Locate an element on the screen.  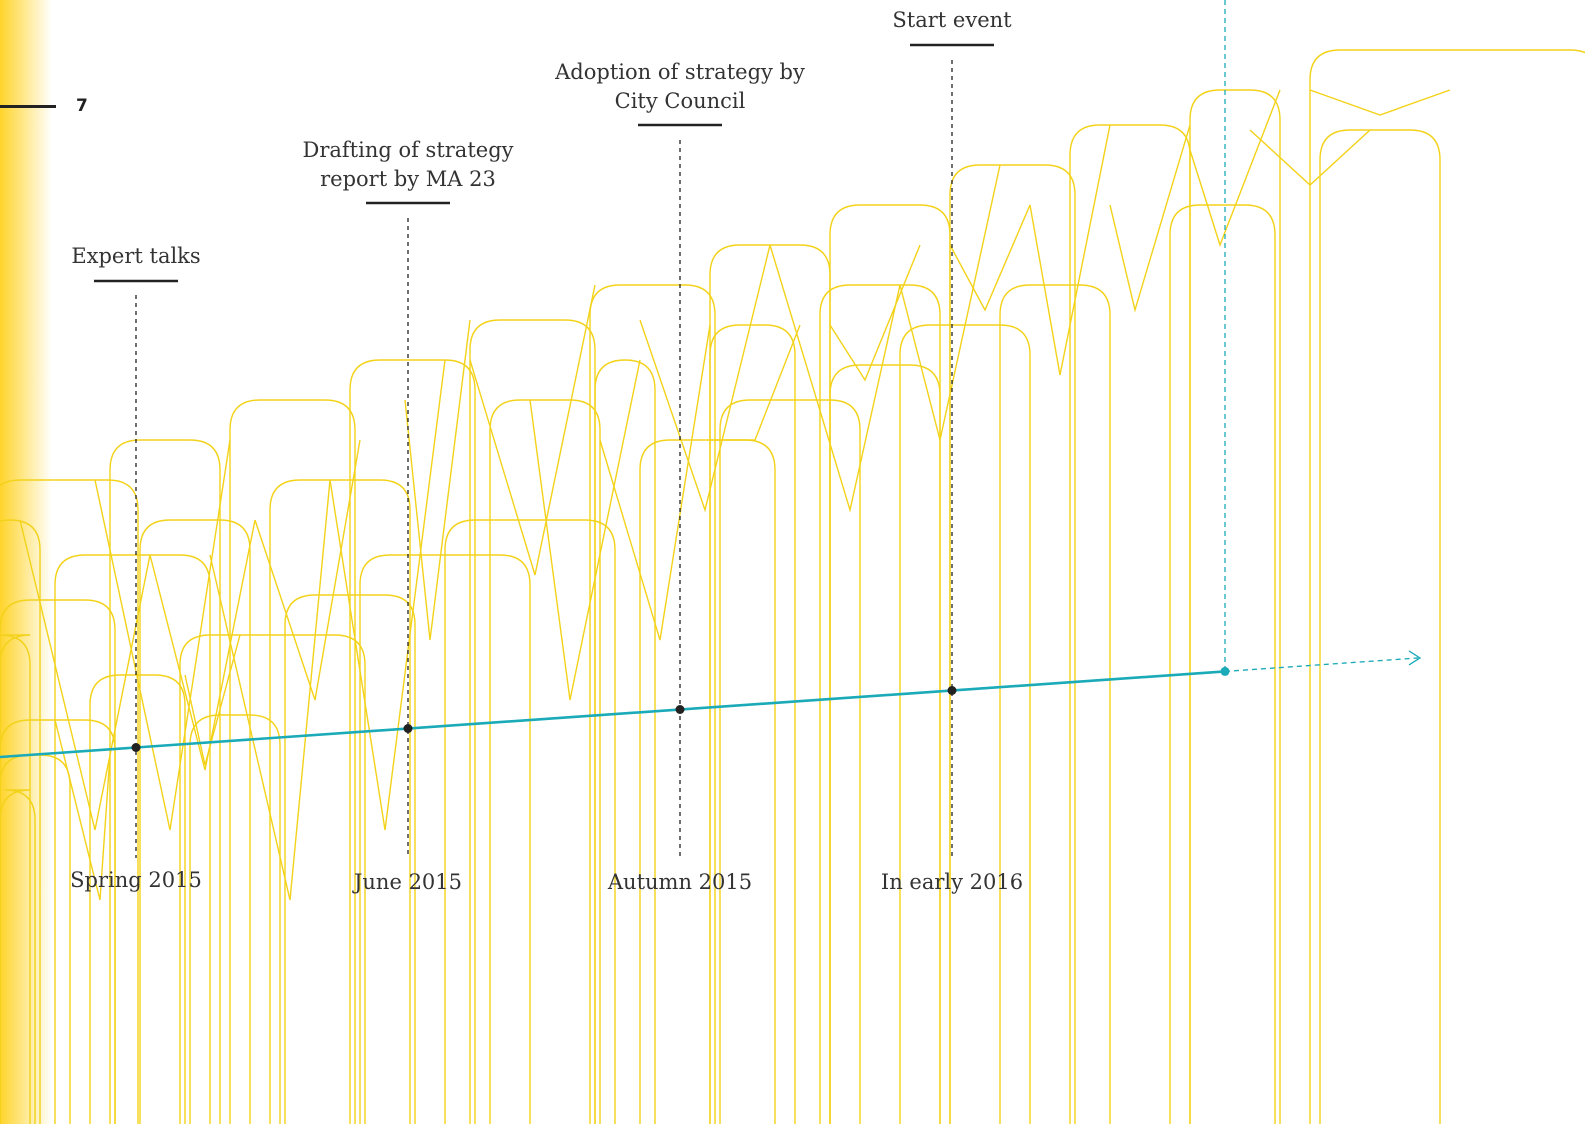
milestone-dot-expert-talks is located at coordinates (136, 748).